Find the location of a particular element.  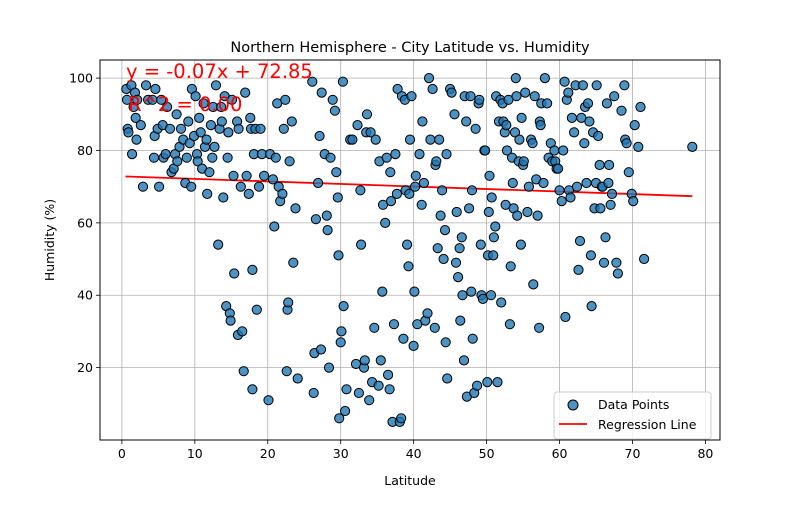

legend-label-data-points: Data Points is located at coordinates (633, 404).